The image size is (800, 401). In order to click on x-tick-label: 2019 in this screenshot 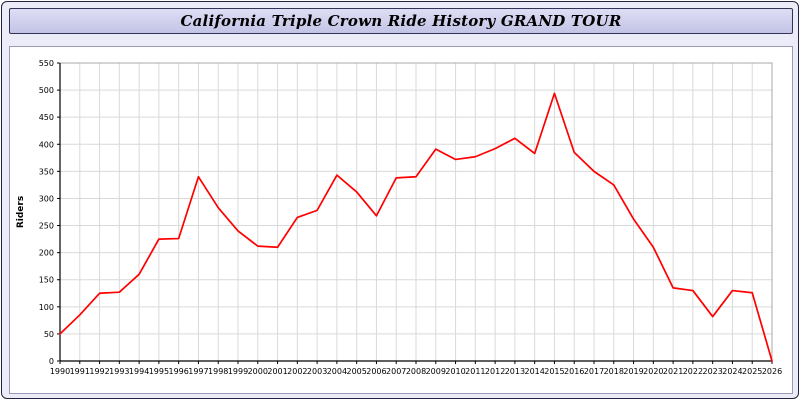, I will do `click(633, 371)`.